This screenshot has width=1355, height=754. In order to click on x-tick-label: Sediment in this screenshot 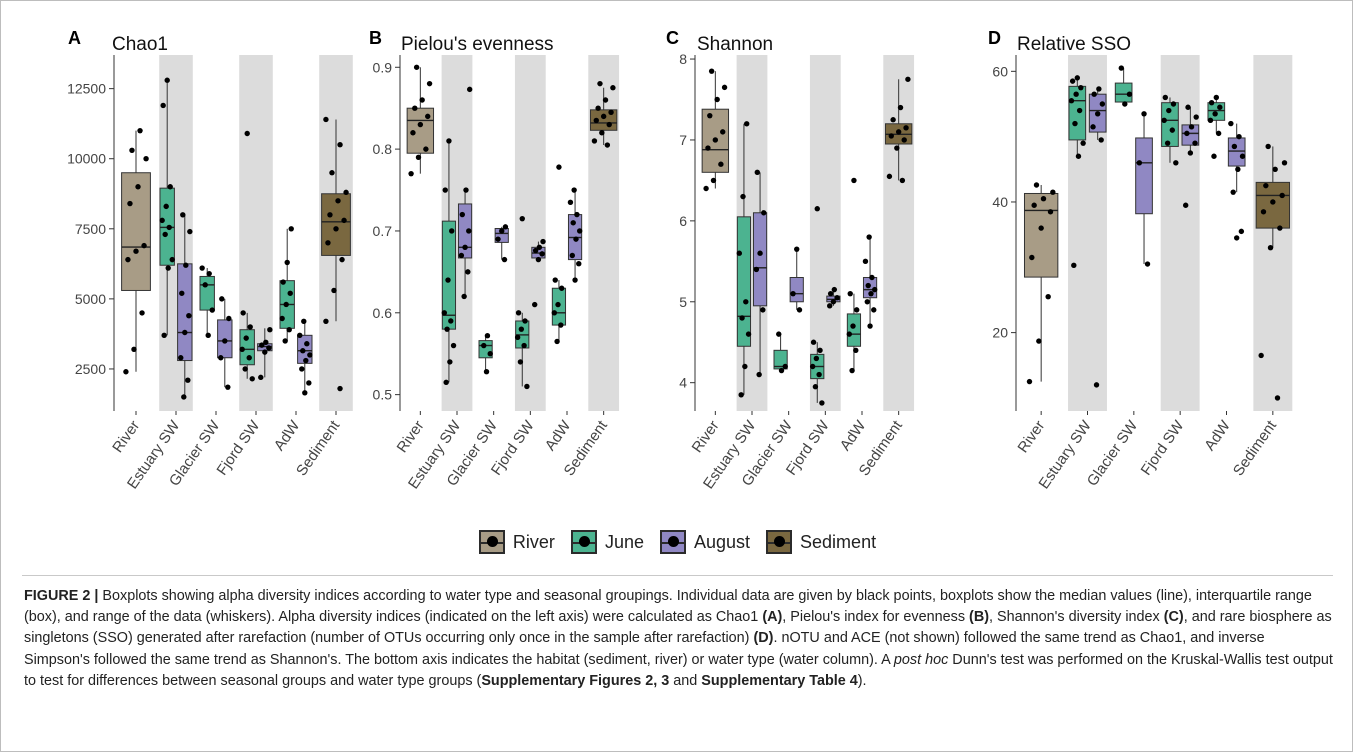, I will do `click(1255, 448)`.